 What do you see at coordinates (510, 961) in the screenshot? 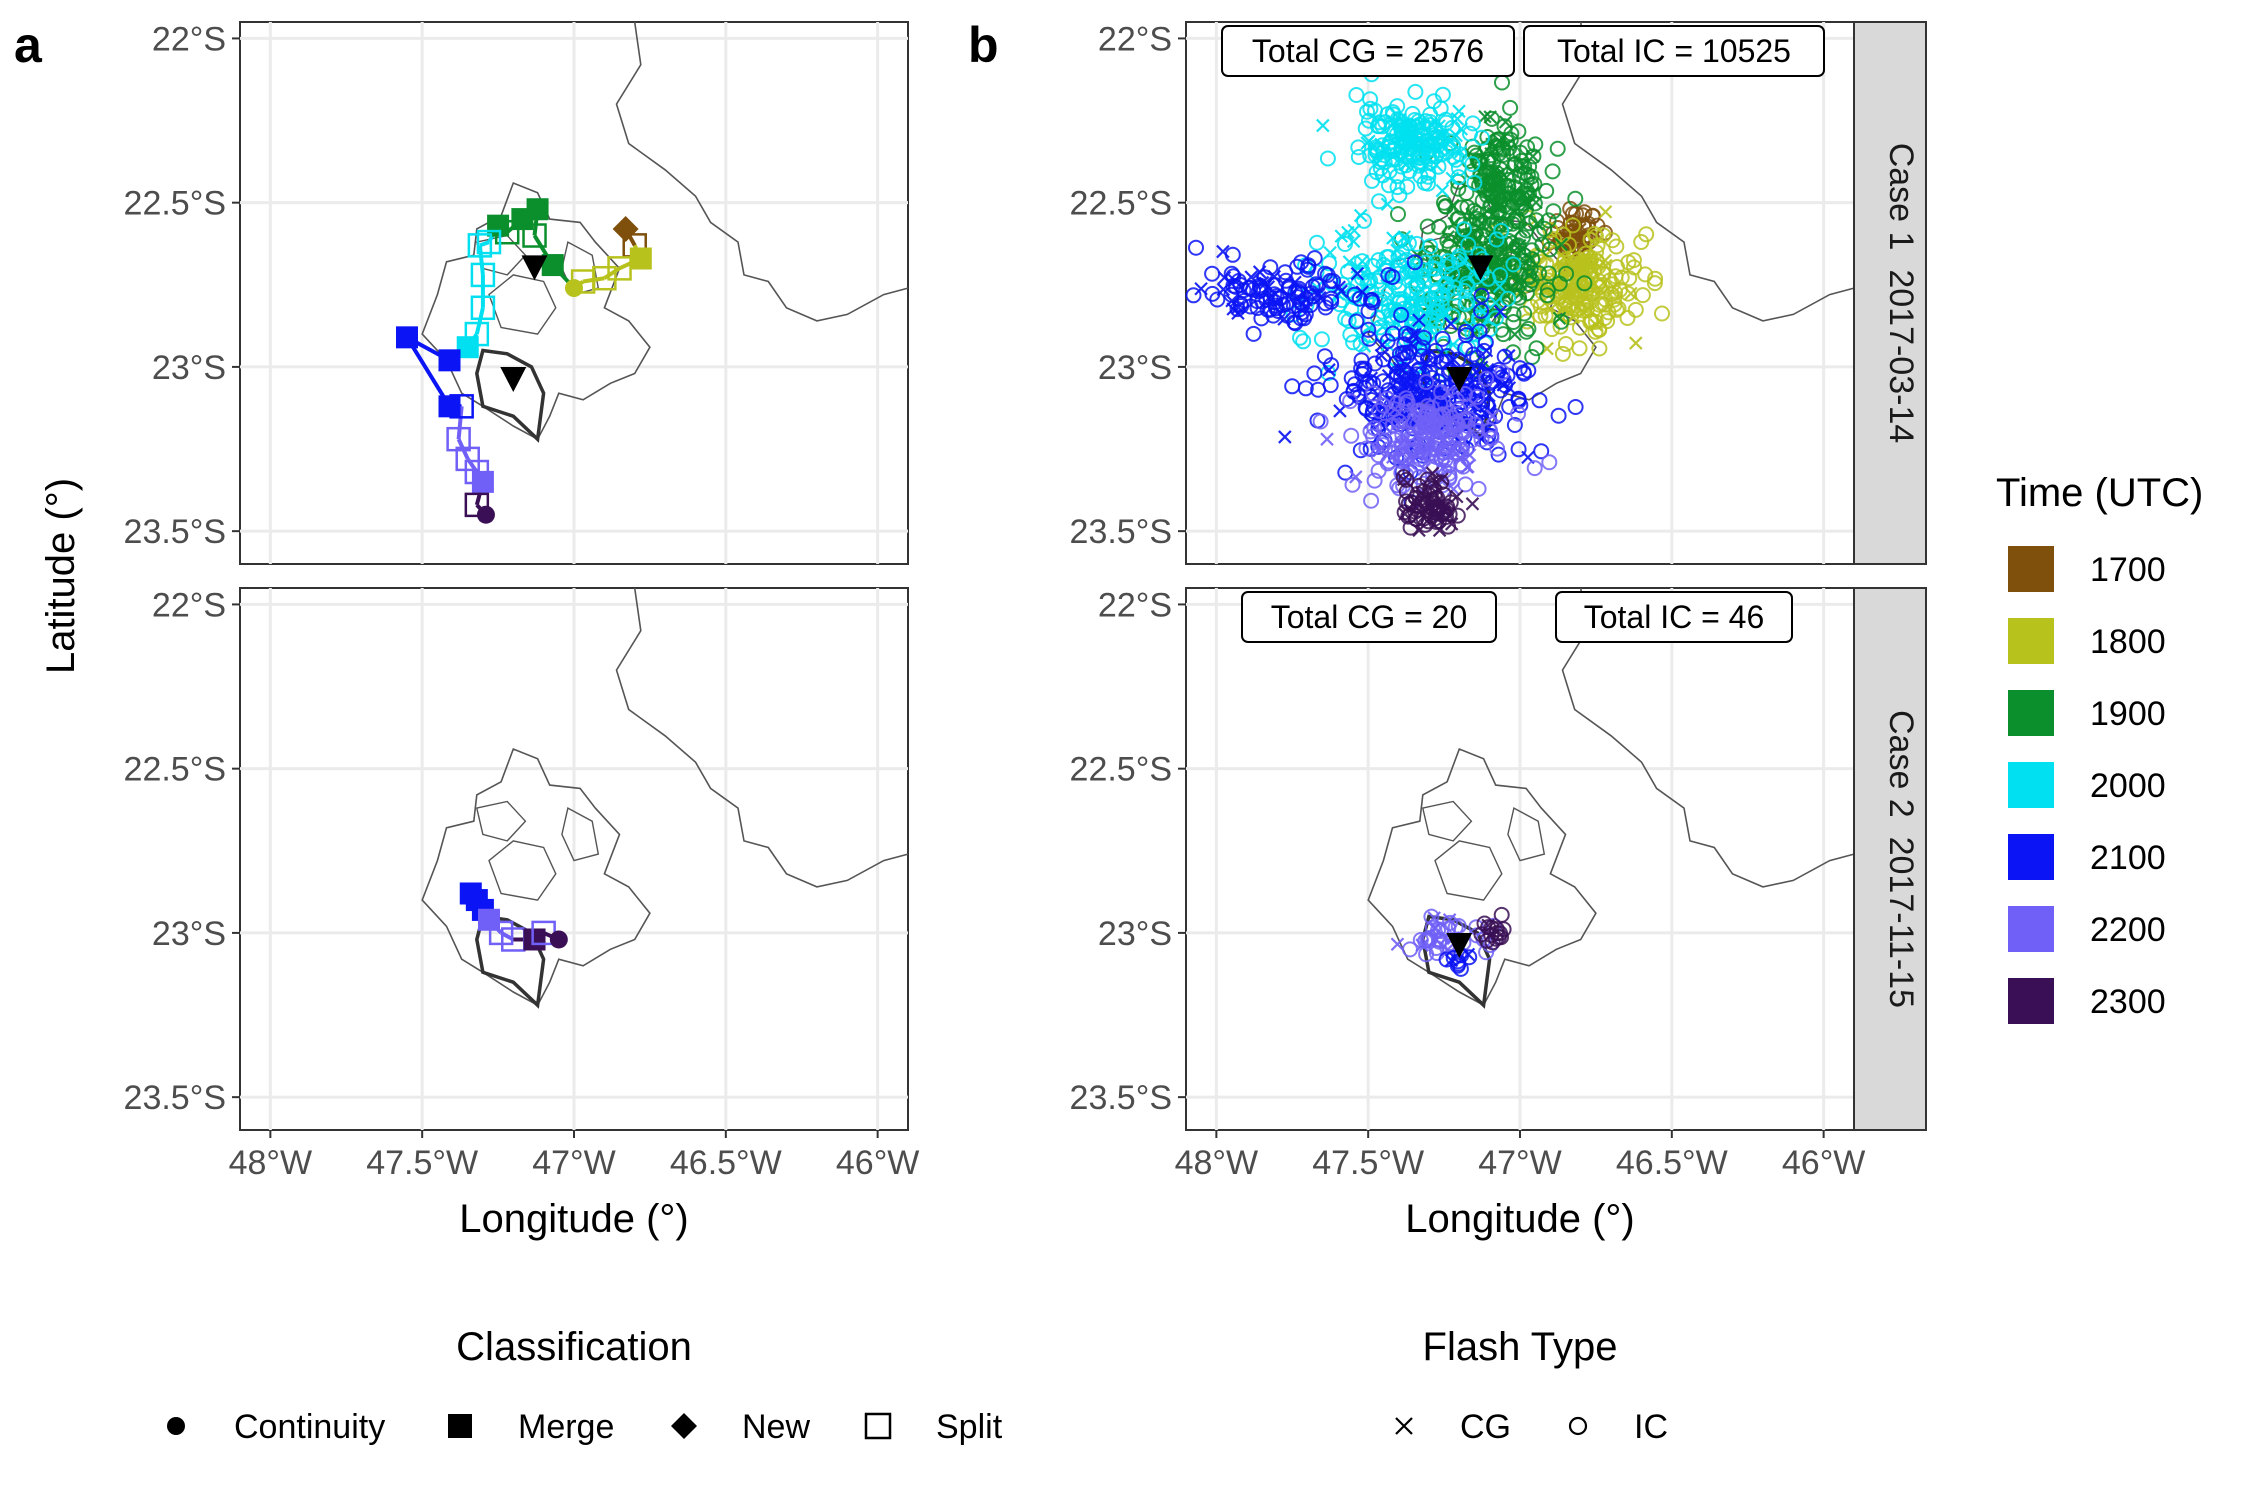
I see `study-area-boundary` at bounding box center [510, 961].